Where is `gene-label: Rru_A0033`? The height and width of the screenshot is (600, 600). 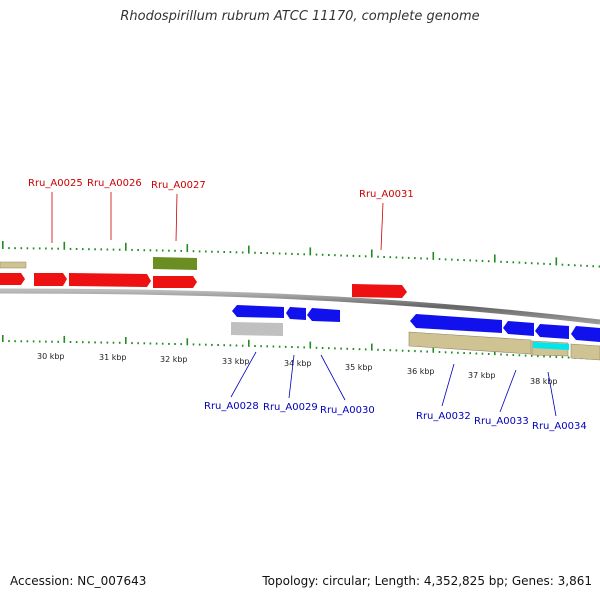
gene-label: Rru_A0033 is located at coordinates (501, 421).